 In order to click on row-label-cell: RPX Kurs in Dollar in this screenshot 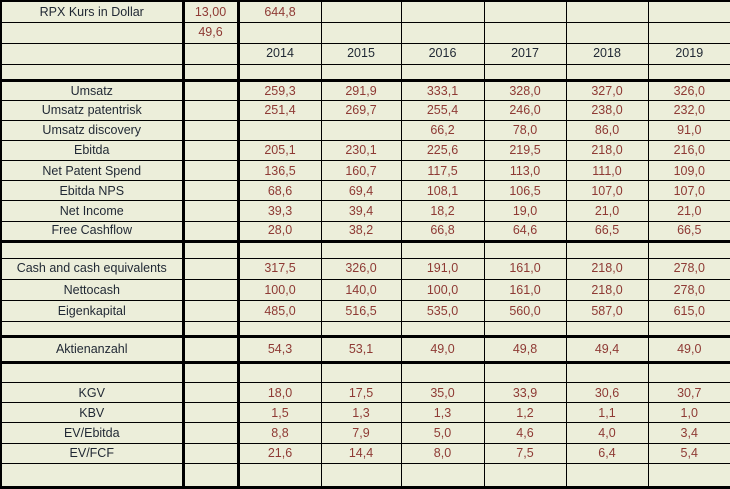, I will do `click(92, 11)`.